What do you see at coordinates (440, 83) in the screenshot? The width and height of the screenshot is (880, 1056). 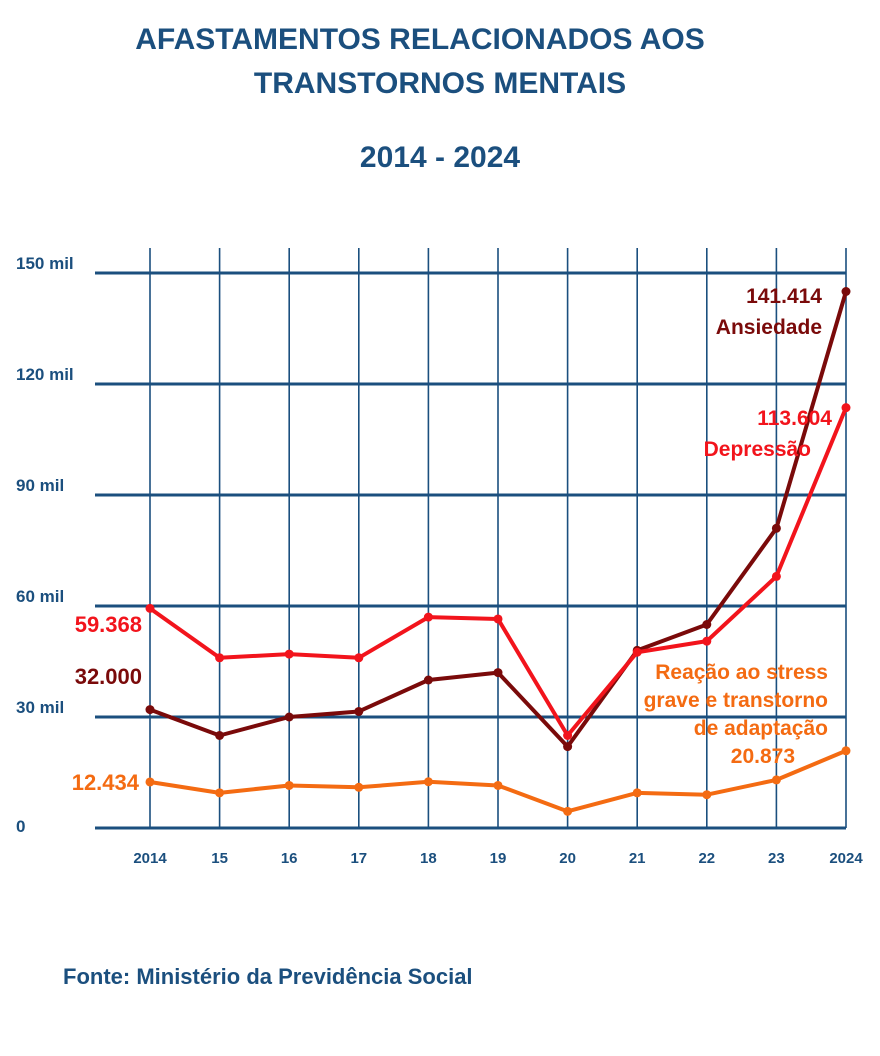 I see `chart-title-line2: TRANSTORNOS MENTAIS` at bounding box center [440, 83].